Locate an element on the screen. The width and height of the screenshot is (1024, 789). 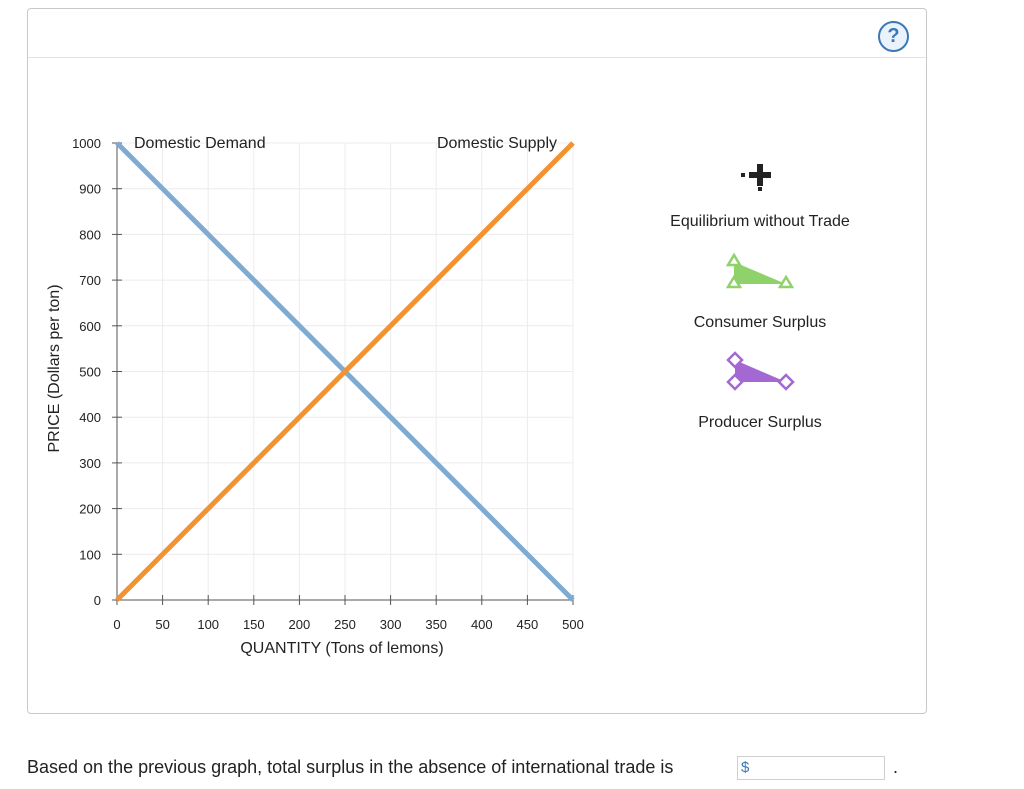
purple-triangle-icon is located at coordinates (760, 372).